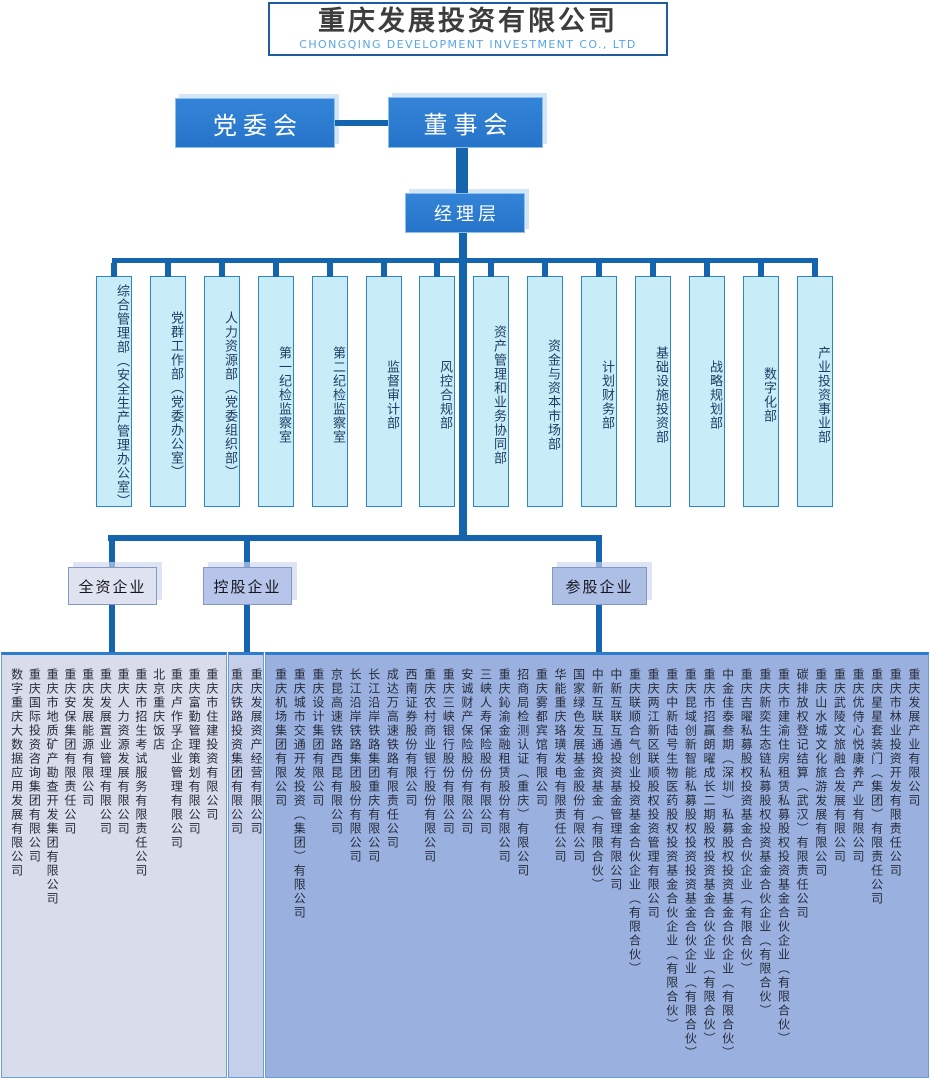 The height and width of the screenshot is (1078, 930). Describe the element at coordinates (599, 586) in the screenshot. I see `category-box-invested: 参股企业` at that location.